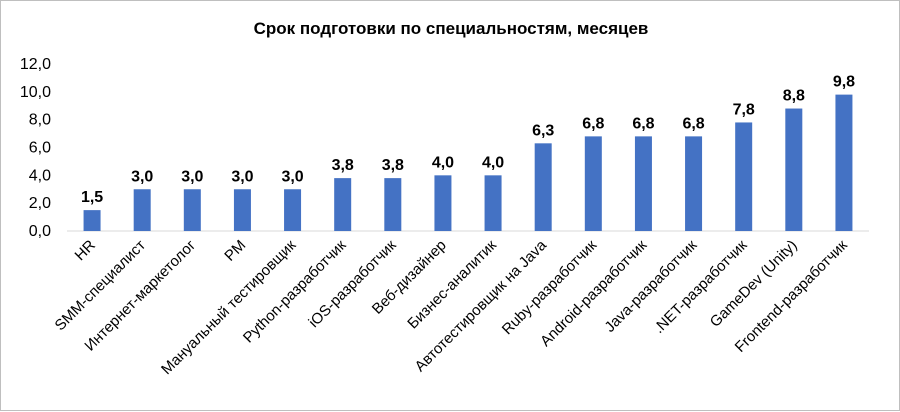  Describe the element at coordinates (543, 130) in the screenshot. I see `data-label: 6,3` at that location.